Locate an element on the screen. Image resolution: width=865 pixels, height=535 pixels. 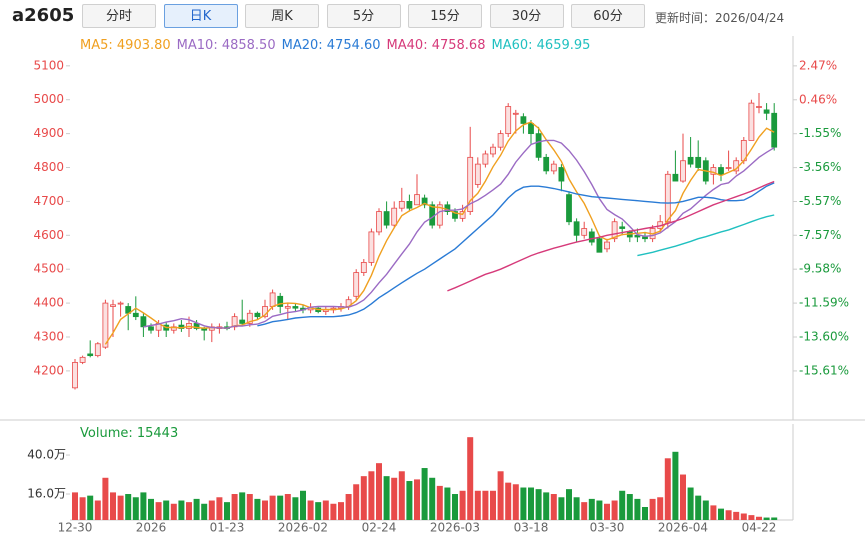
period-button: 5分 is located at coordinates (363, 16).